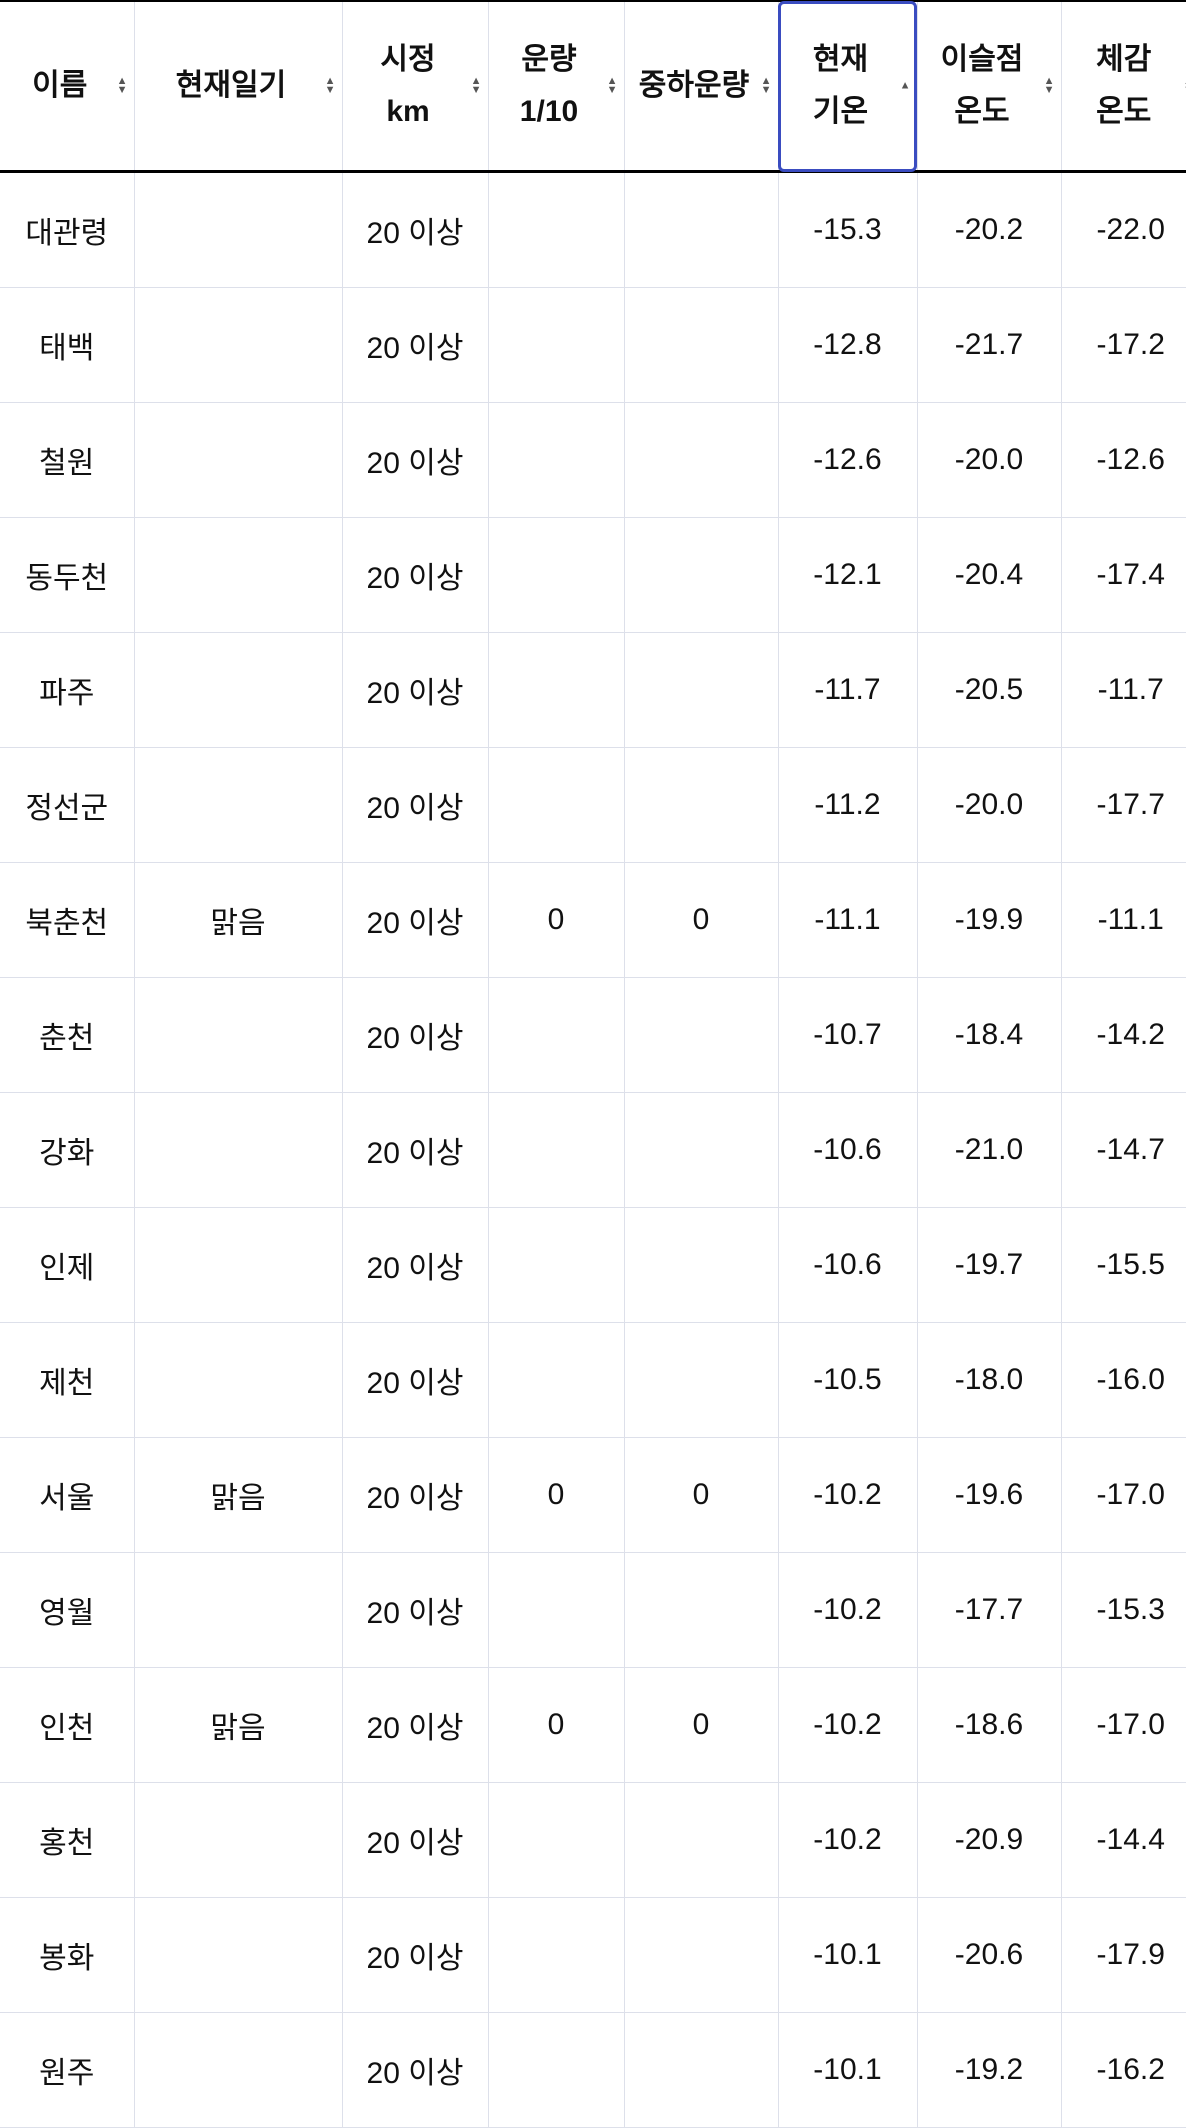 The image size is (1186, 2128). I want to click on column-label: 이름, so click(60, 85).